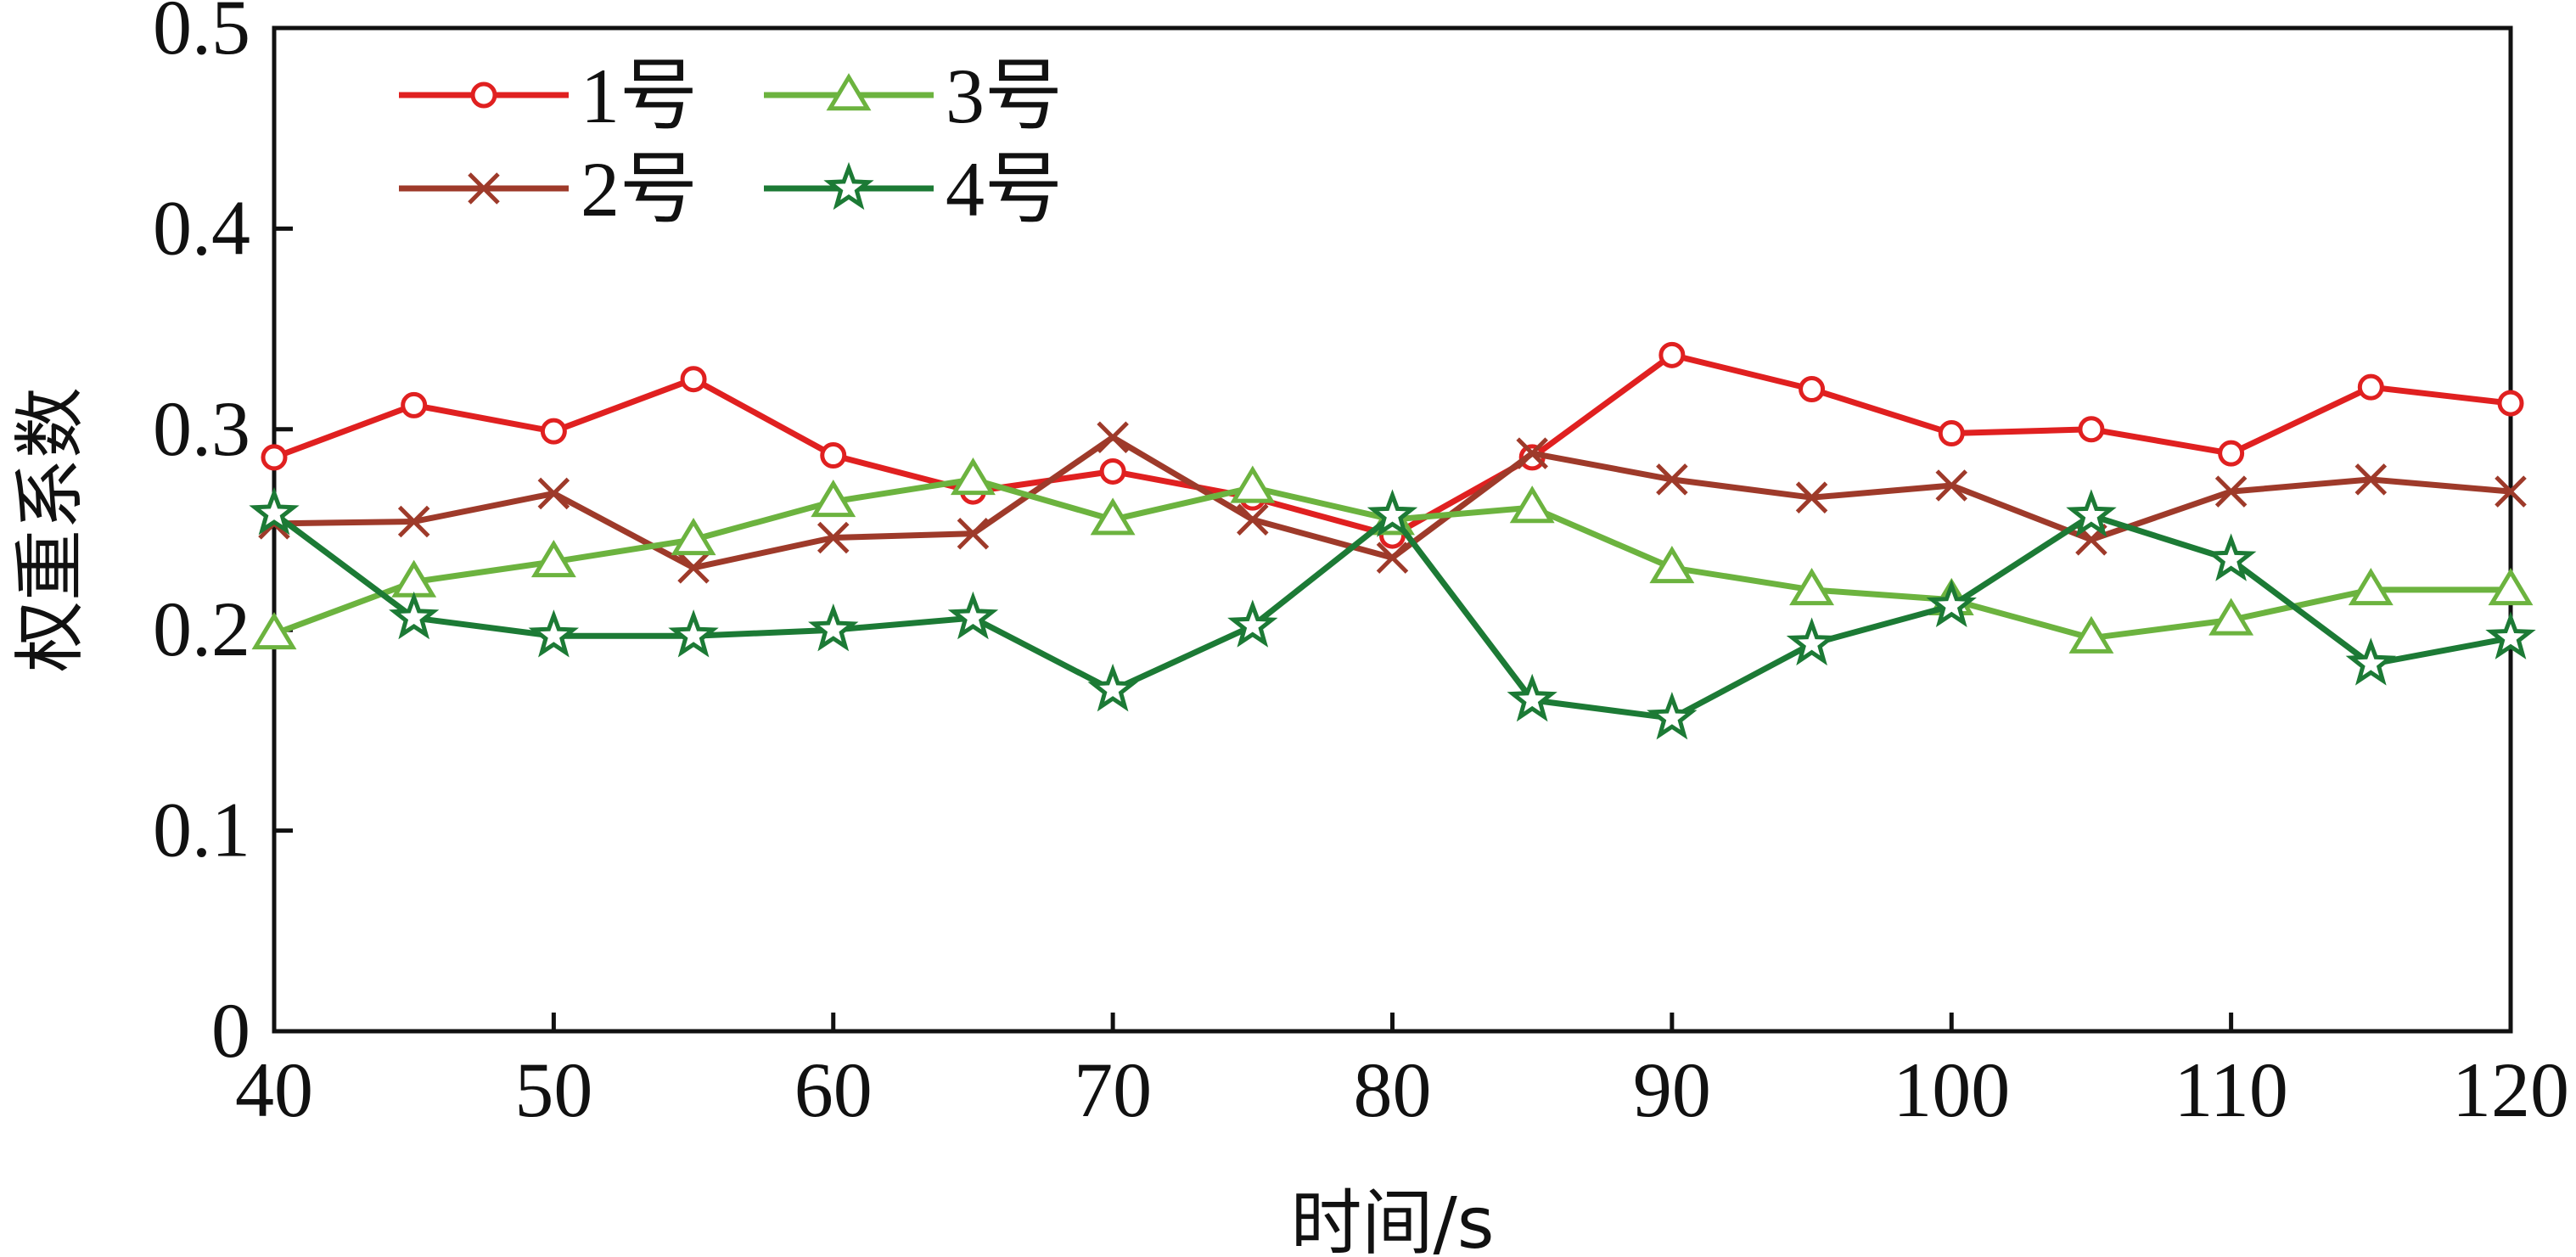  What do you see at coordinates (1392, 1219) in the screenshot?
I see `x-axis-title: 时间/s` at bounding box center [1392, 1219].